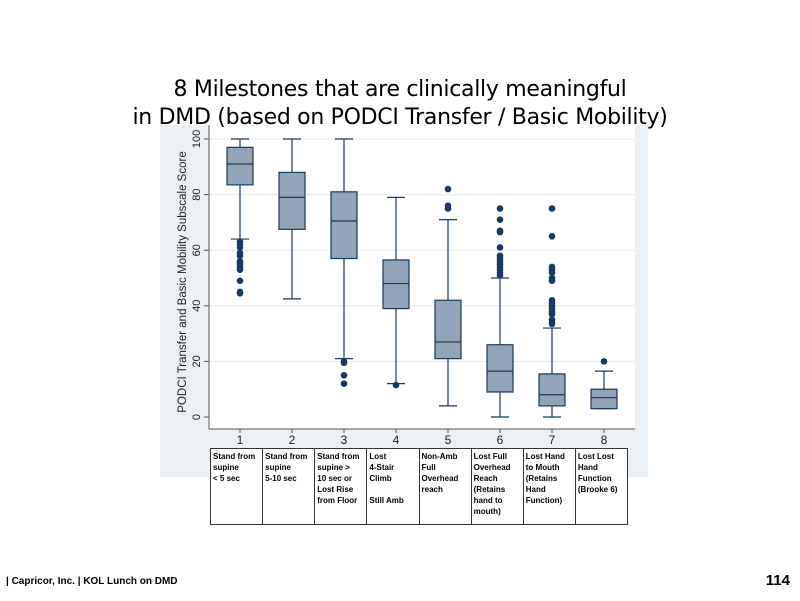 The image size is (800, 601). Describe the element at coordinates (344, 440) in the screenshot. I see `x-tick-label: 3` at that location.